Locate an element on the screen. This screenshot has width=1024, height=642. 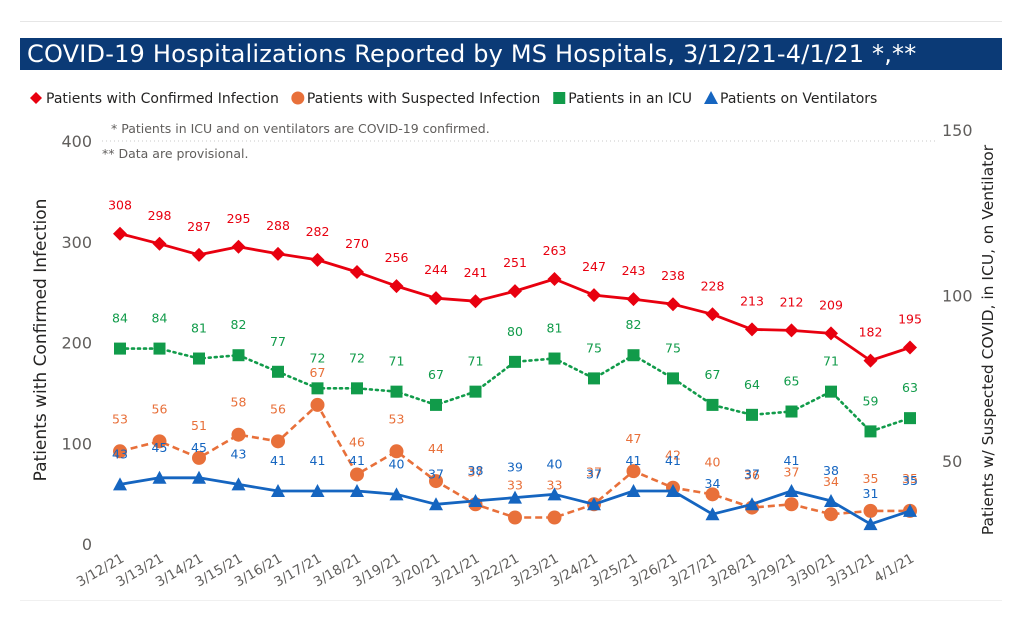
data-label: 64 is located at coordinates (752, 384).